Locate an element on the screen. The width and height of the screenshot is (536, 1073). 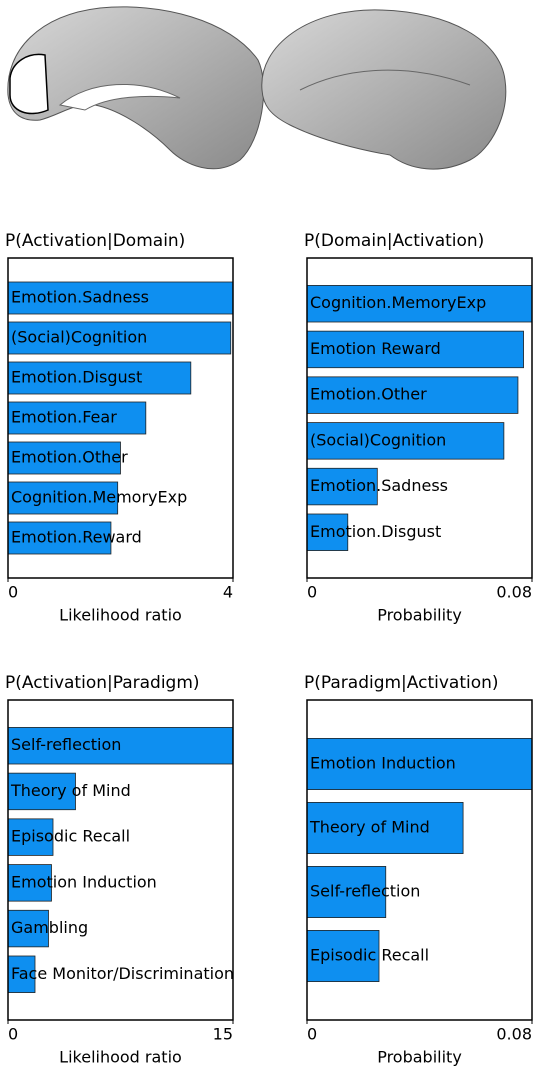
lateral-brain is located at coordinates (384, 89).